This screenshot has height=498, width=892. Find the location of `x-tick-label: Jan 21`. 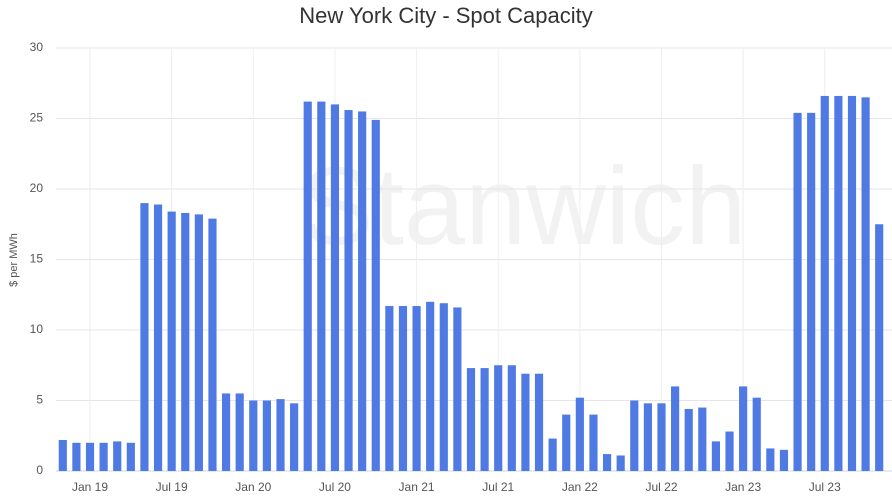

x-tick-label: Jan 21 is located at coordinates (417, 487).